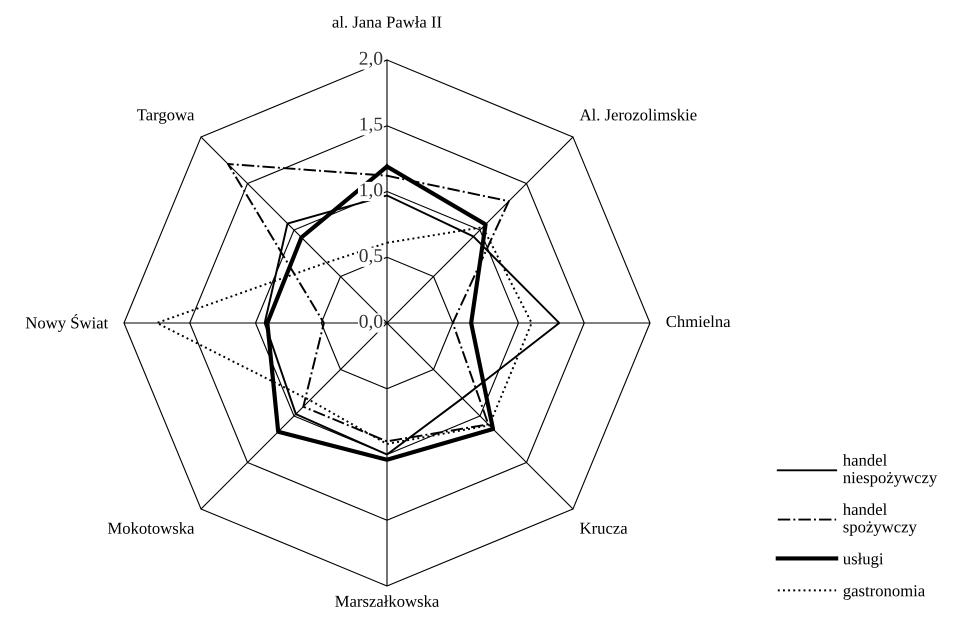 The width and height of the screenshot is (957, 621). Describe the element at coordinates (371, 191) in the screenshot. I see `y-tick-label: 1,0` at that location.